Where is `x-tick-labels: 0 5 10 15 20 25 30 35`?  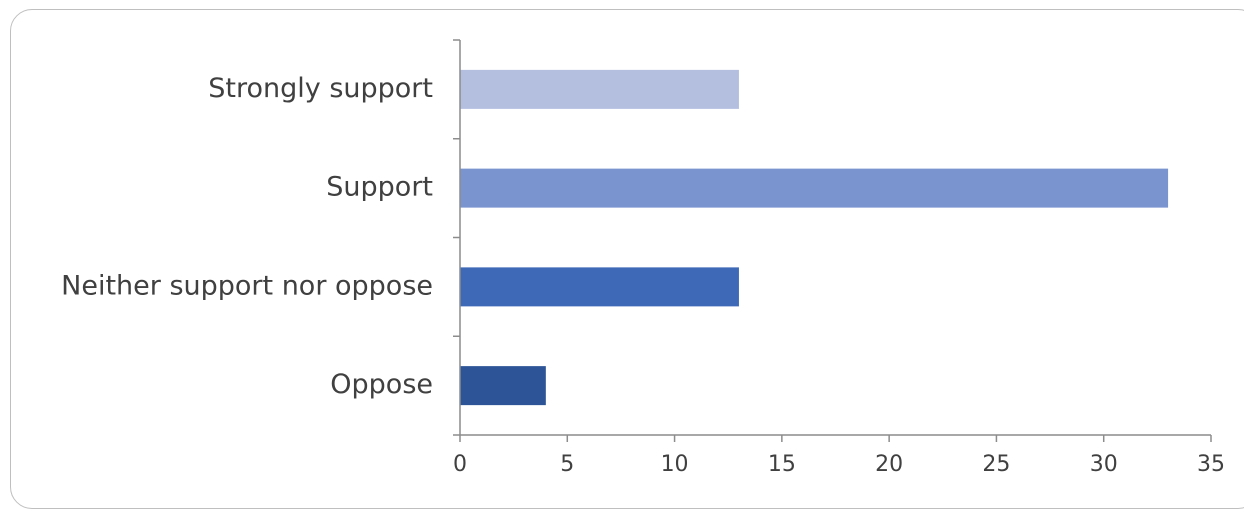 x-tick-labels: 0 5 10 15 20 25 30 35 is located at coordinates (839, 464).